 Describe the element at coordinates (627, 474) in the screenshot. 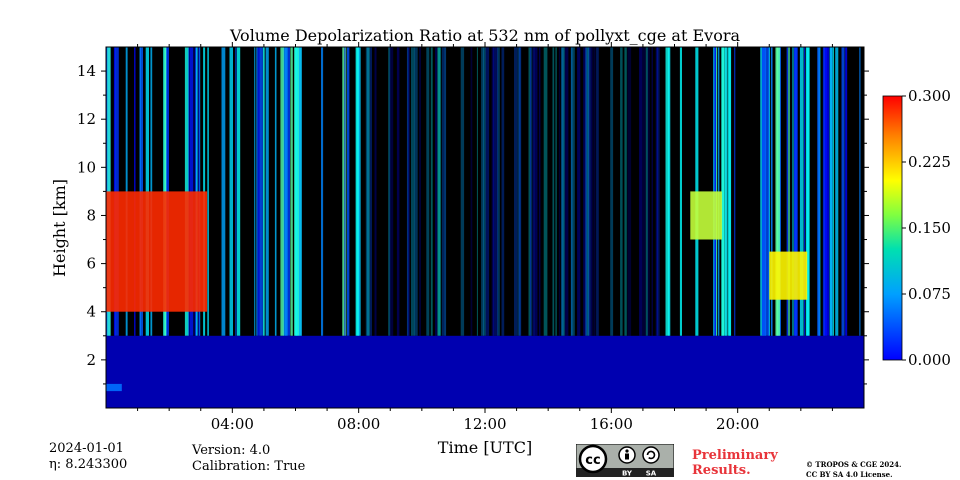

I see `by-label: BY` at that location.